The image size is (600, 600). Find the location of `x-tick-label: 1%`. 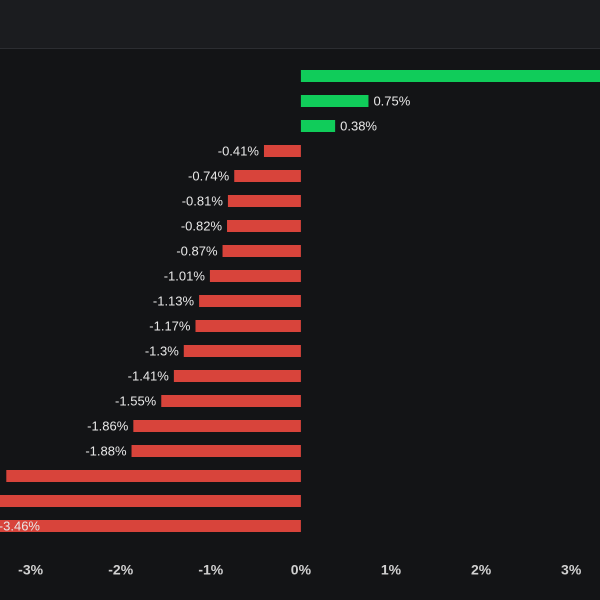

x-tick-label: 1% is located at coordinates (391, 570).